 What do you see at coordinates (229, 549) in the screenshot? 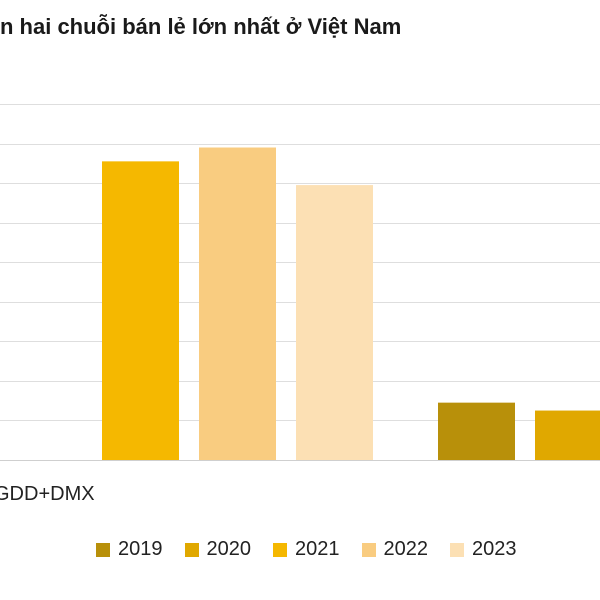
I see `legend-label: 2020` at bounding box center [229, 549].